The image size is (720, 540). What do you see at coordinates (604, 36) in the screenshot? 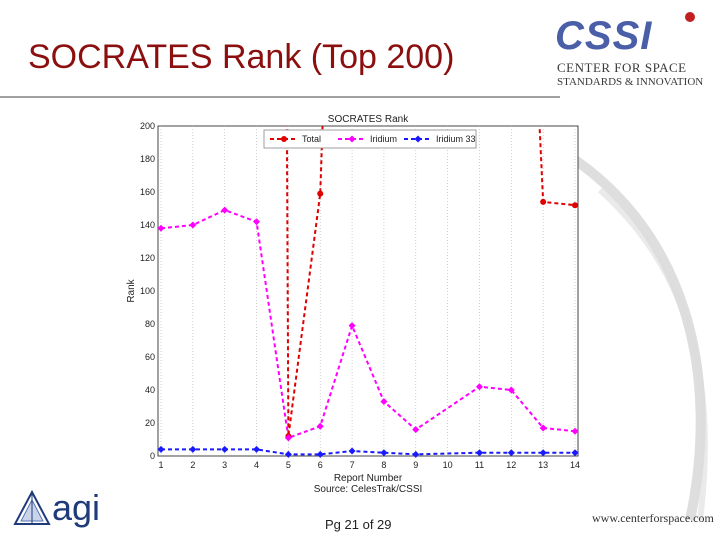
I see `cssi-logo-wordmark: CSSI` at bounding box center [604, 36].